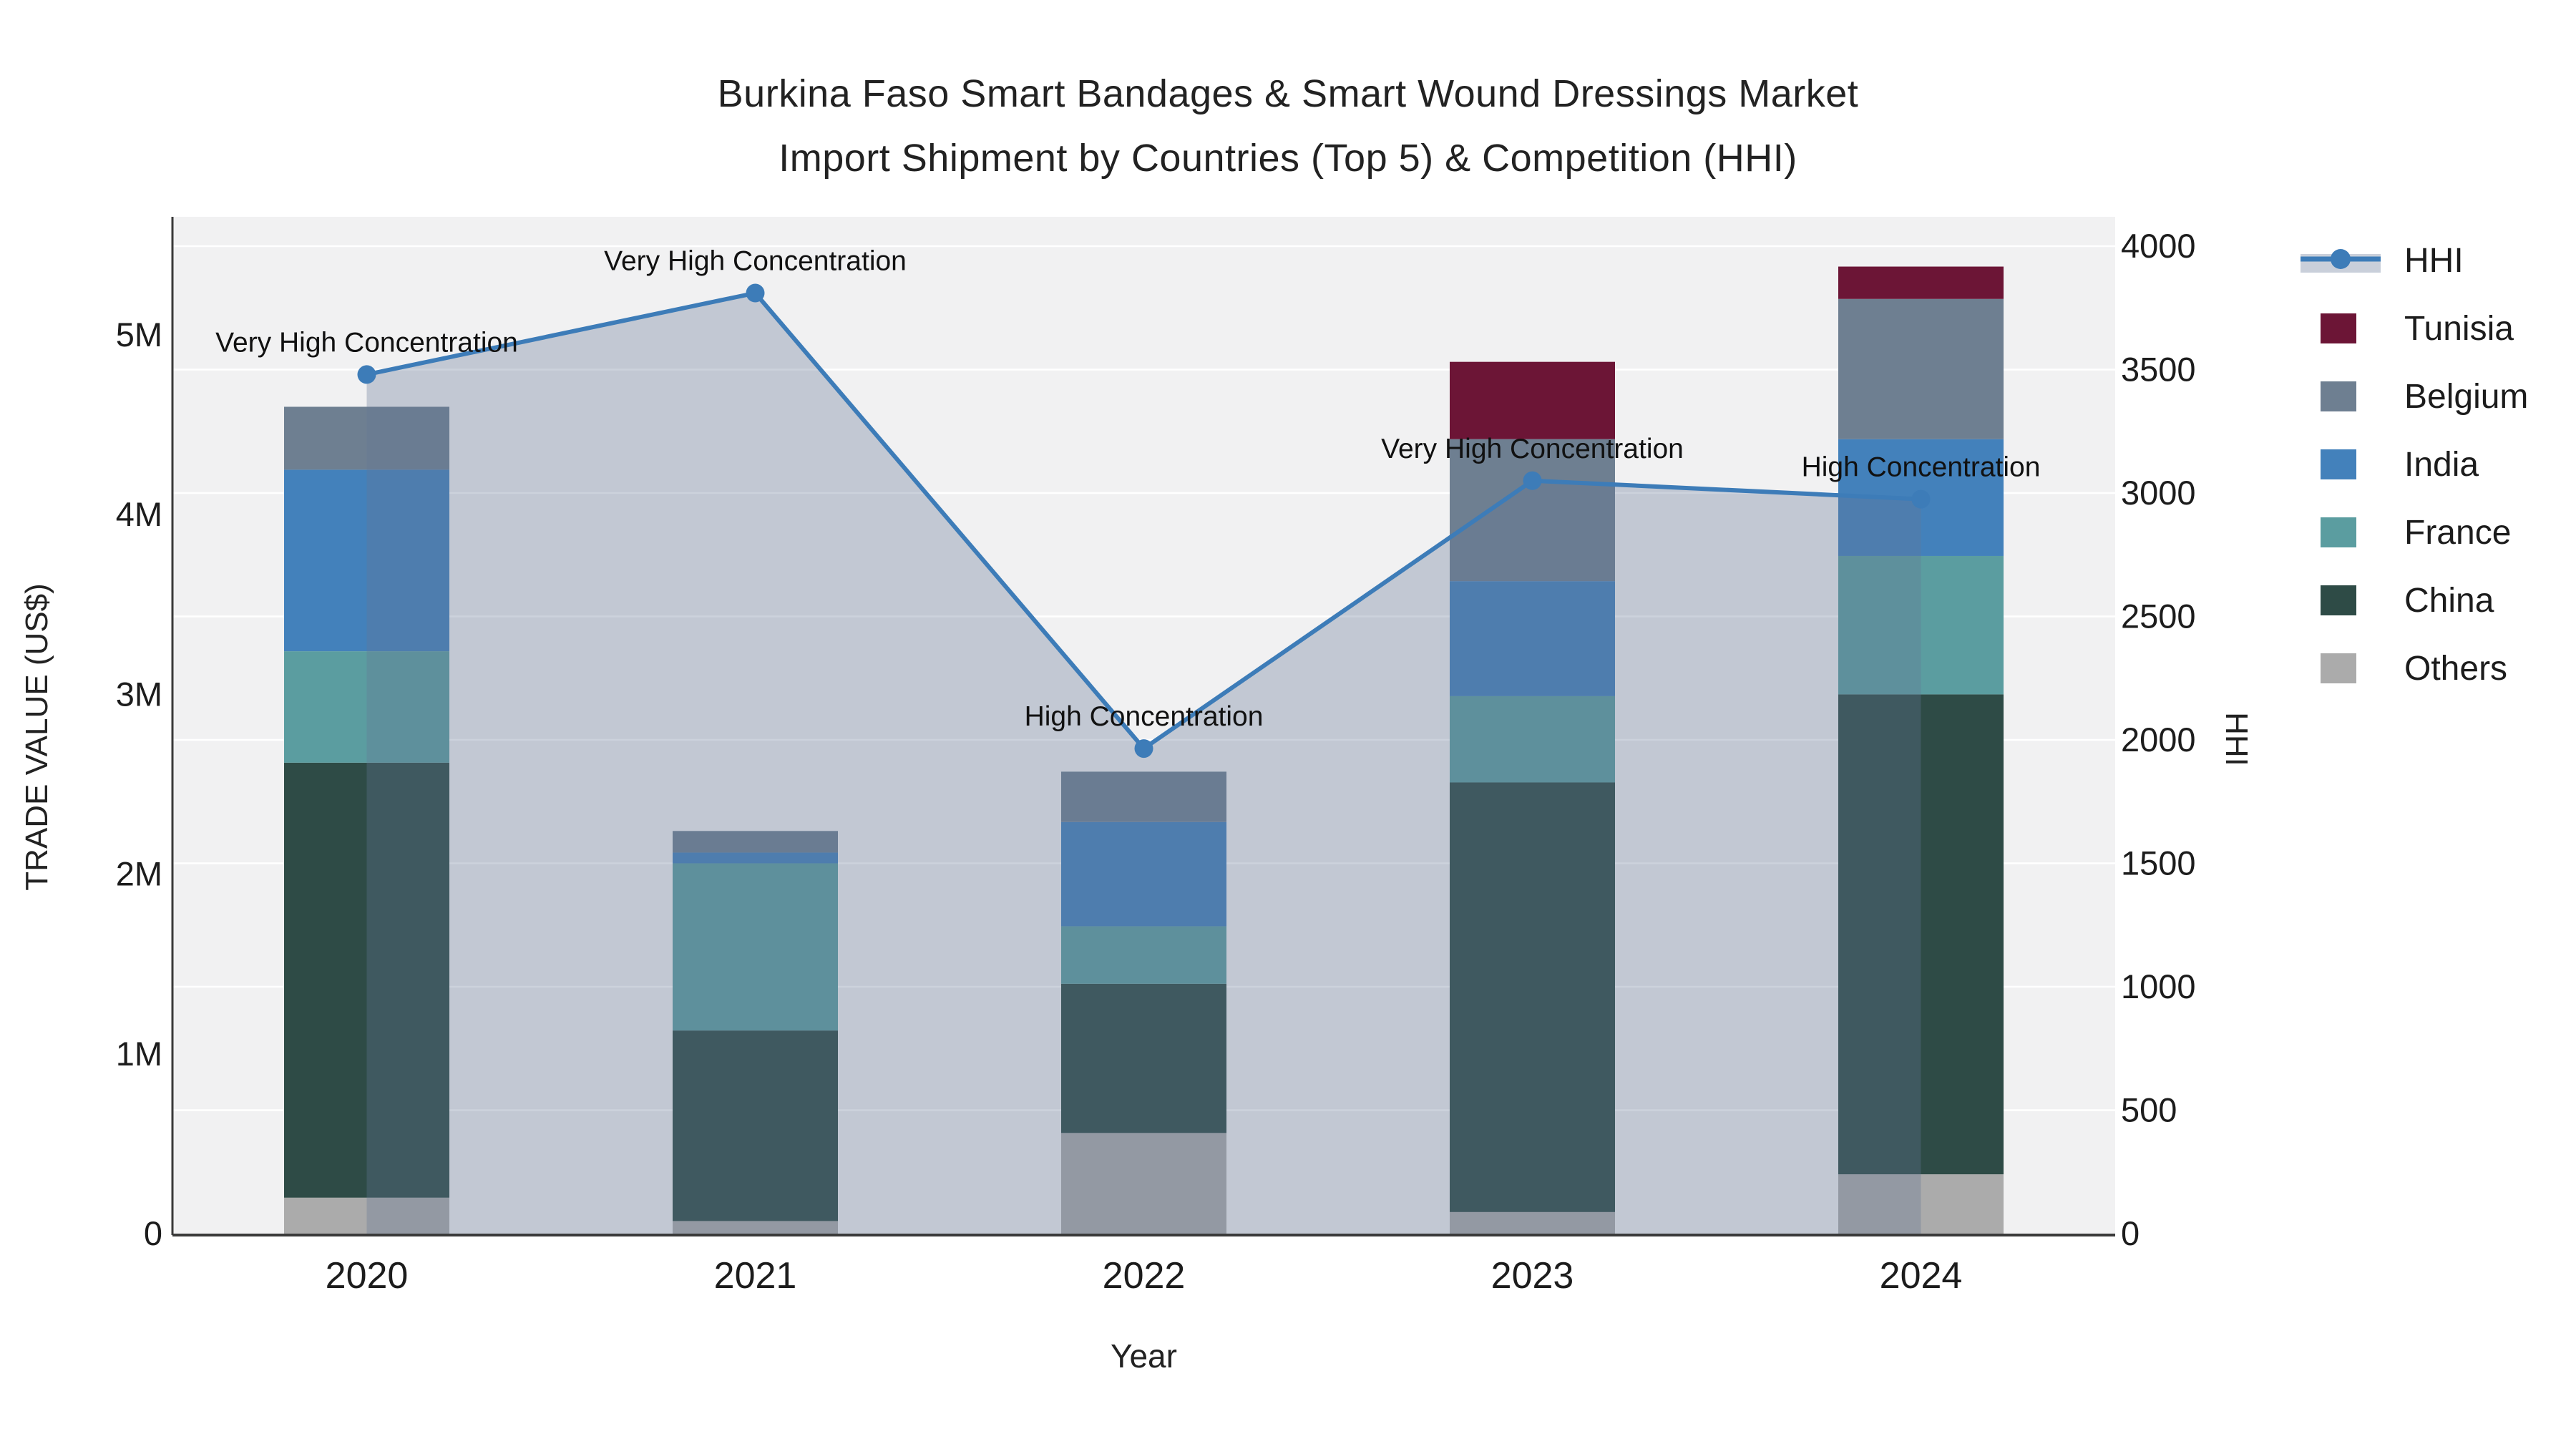  I want to click on bar-segment-2024-belgium, so click(1921, 368).